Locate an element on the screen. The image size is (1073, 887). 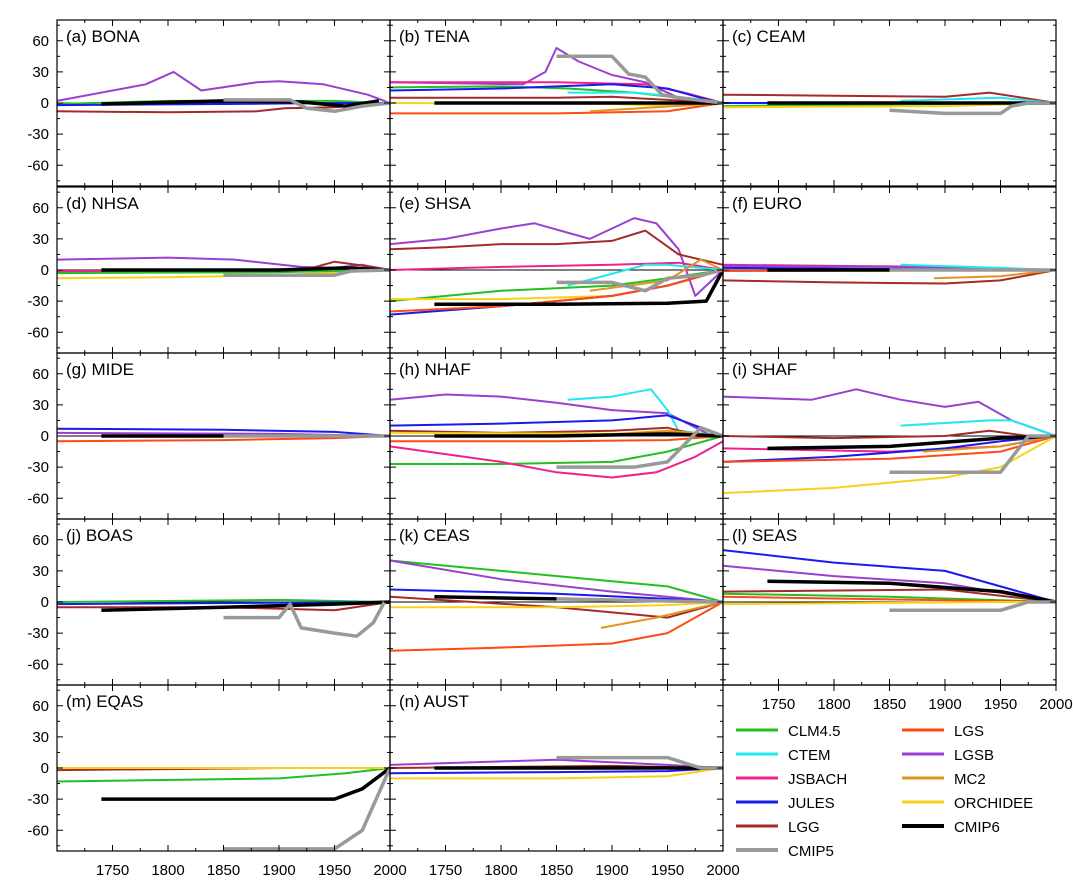
legend-item-clm45: CLM4.5 is located at coordinates (788, 731).